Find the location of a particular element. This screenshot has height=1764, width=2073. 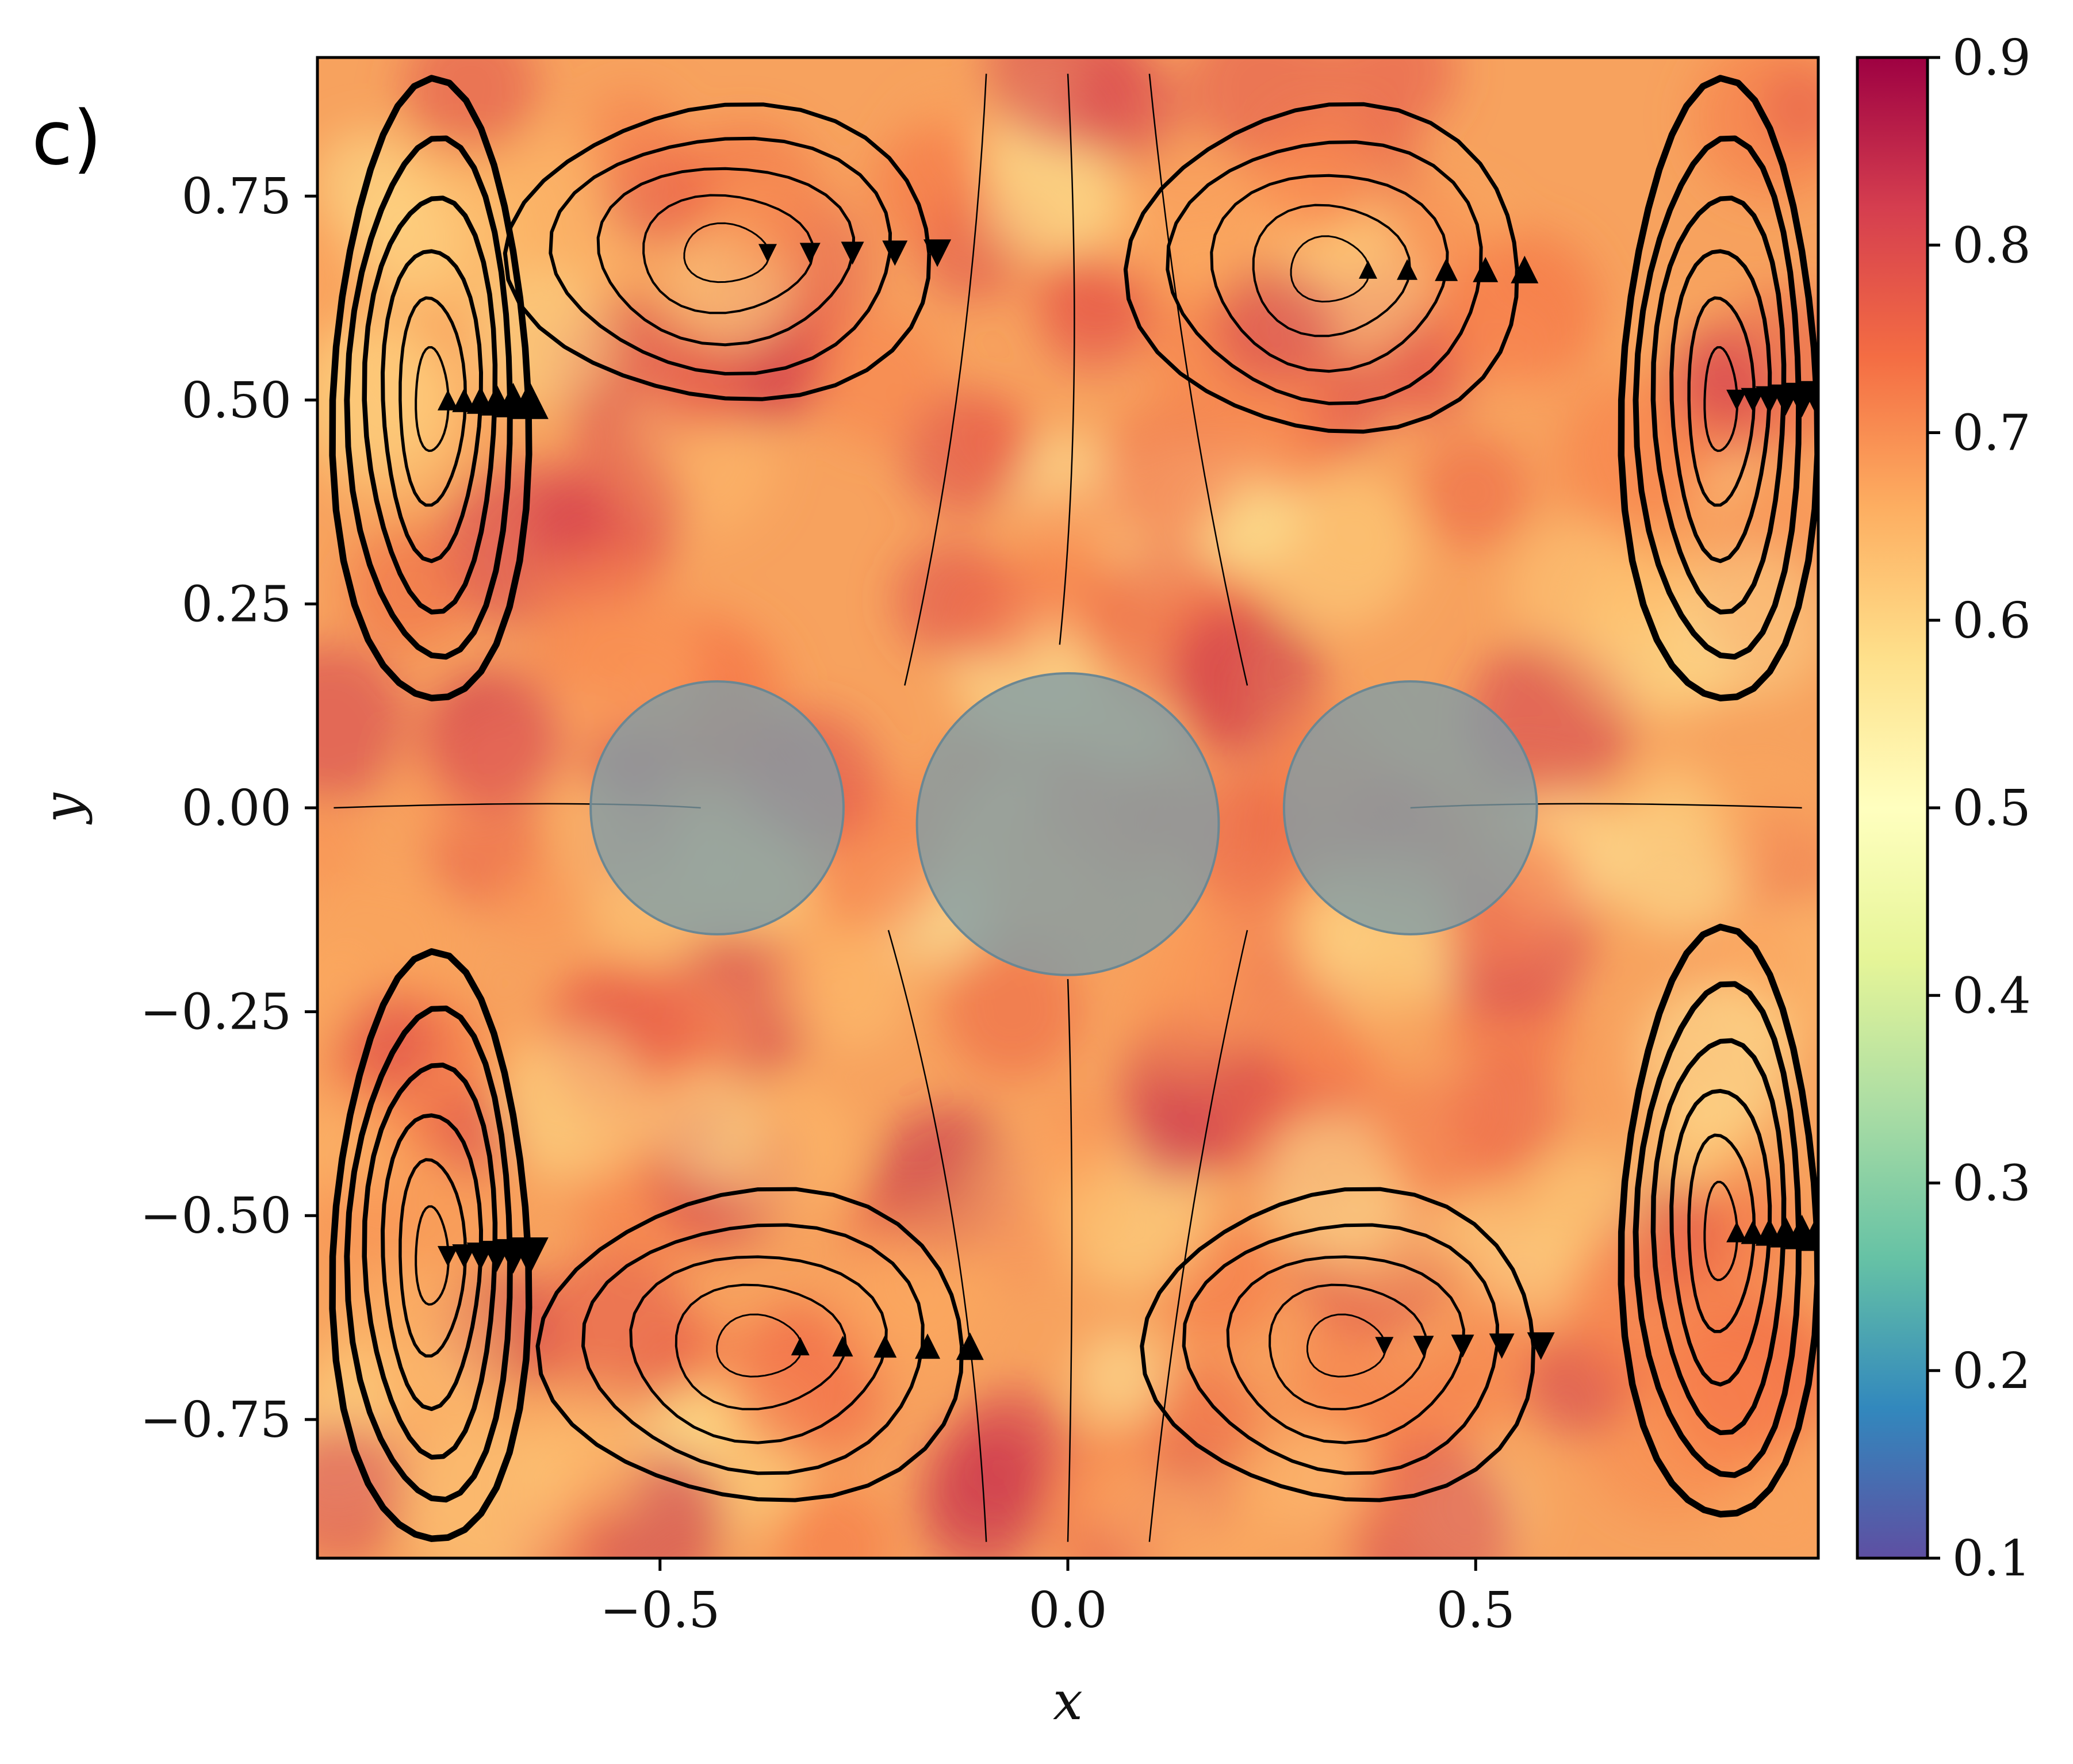

x-tick-label: −0.5 is located at coordinates (660, 1611).